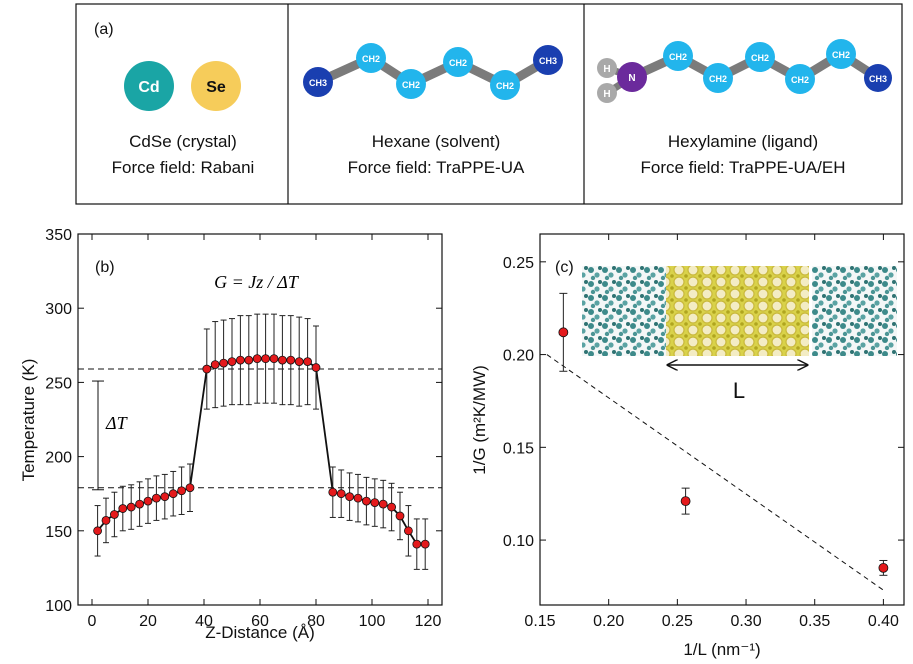  Describe the element at coordinates (742, 167) in the screenshot. I see `hexylamine-forcefield: Force field: TraPPE-UA/EH` at that location.